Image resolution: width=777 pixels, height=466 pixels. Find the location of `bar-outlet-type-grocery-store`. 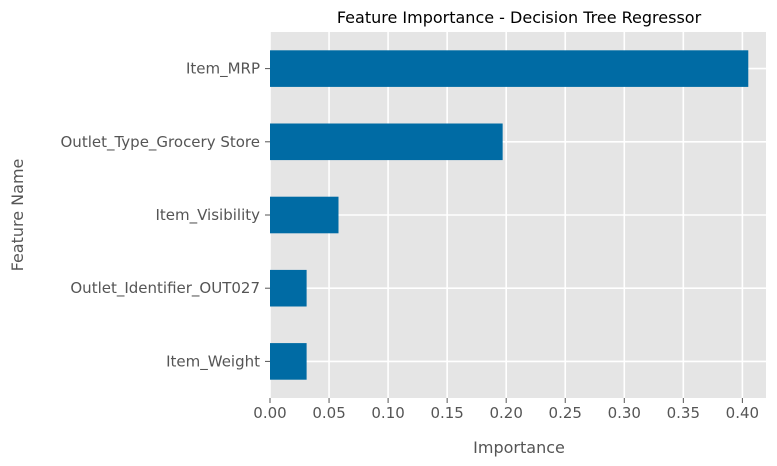

bar-outlet-type-grocery-store is located at coordinates (386, 142).